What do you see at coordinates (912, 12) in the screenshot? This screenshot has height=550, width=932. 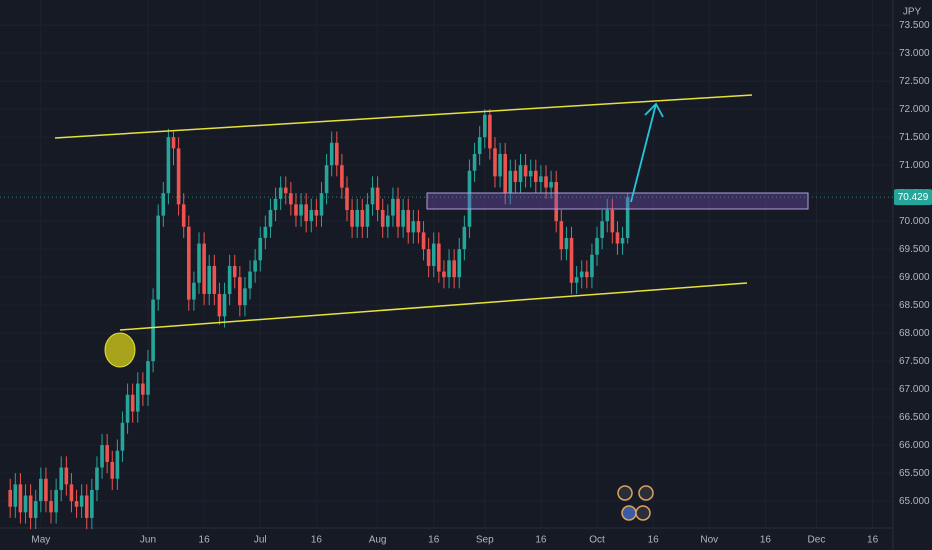 I see `currency-label: JPY` at bounding box center [912, 12].